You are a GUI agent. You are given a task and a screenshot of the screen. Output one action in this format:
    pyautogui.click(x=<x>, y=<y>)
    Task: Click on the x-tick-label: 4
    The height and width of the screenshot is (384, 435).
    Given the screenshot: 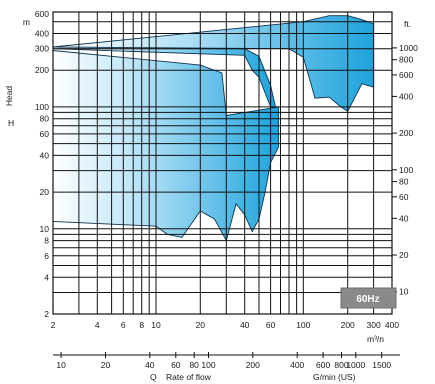 What is the action you would take?
    pyautogui.click(x=97, y=325)
    